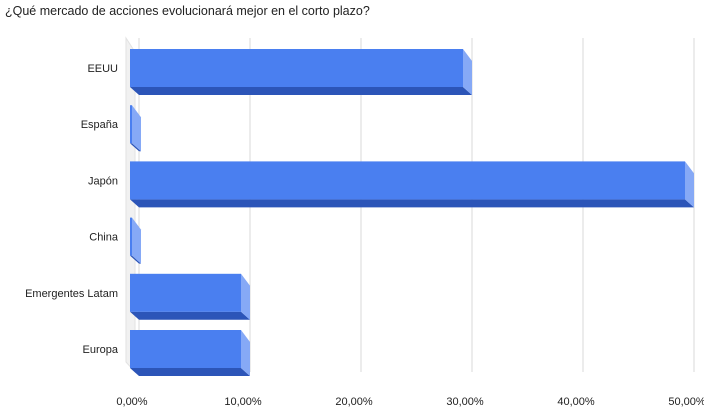 The width and height of the screenshot is (704, 411). What do you see at coordinates (410, 402) in the screenshot?
I see `x-axis-ticks: 0,00% 10,00% 20,00% 30,00% 40,00% 50,00%` at bounding box center [410, 402].